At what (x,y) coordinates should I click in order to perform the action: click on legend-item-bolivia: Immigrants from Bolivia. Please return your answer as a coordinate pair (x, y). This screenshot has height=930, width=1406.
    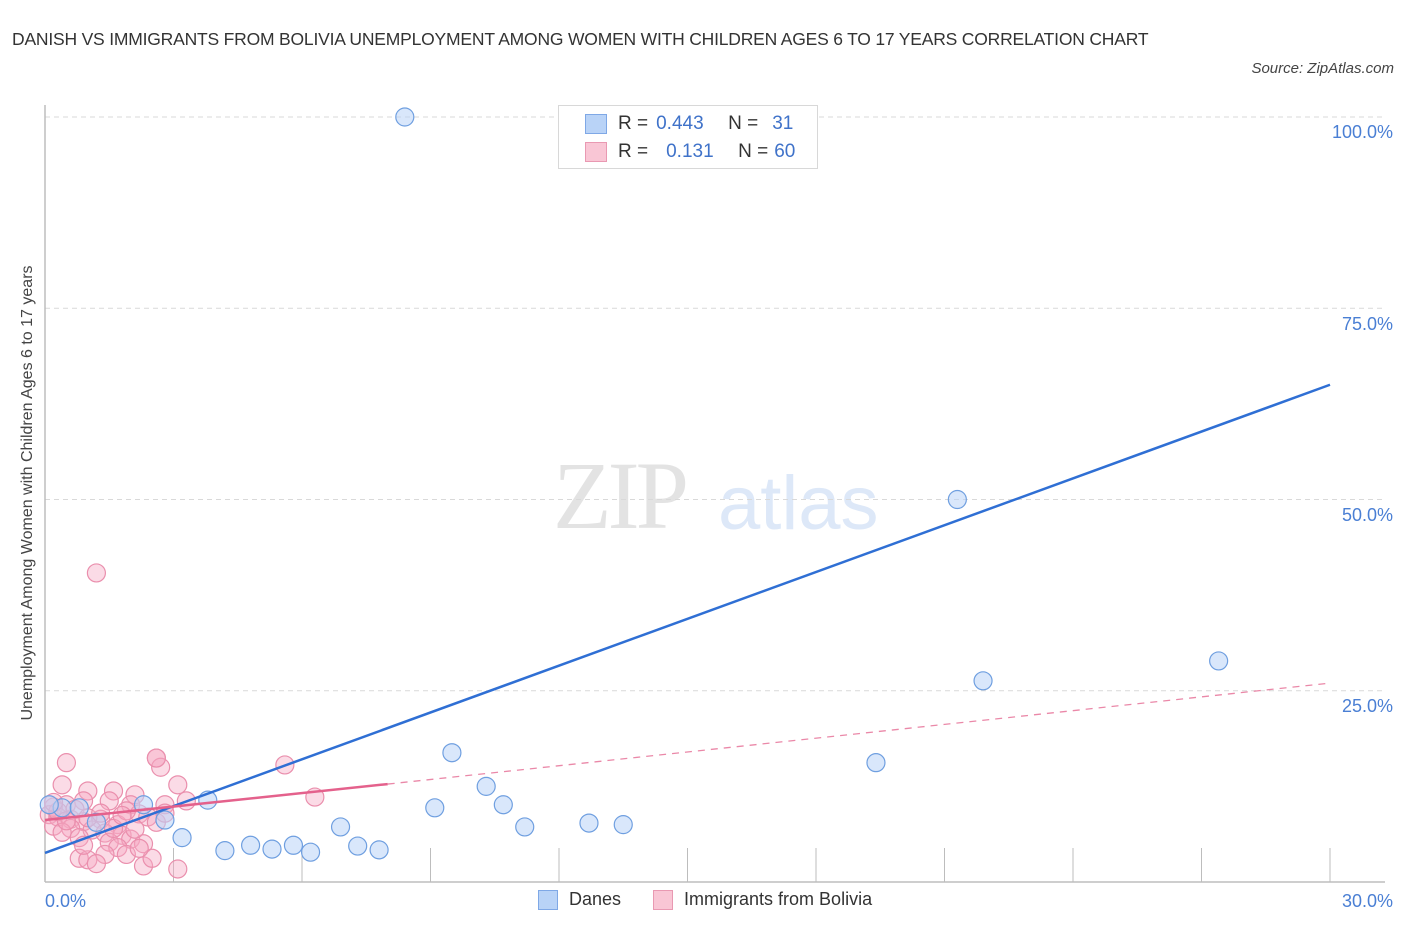
    Looking at the image, I should click on (762, 899).